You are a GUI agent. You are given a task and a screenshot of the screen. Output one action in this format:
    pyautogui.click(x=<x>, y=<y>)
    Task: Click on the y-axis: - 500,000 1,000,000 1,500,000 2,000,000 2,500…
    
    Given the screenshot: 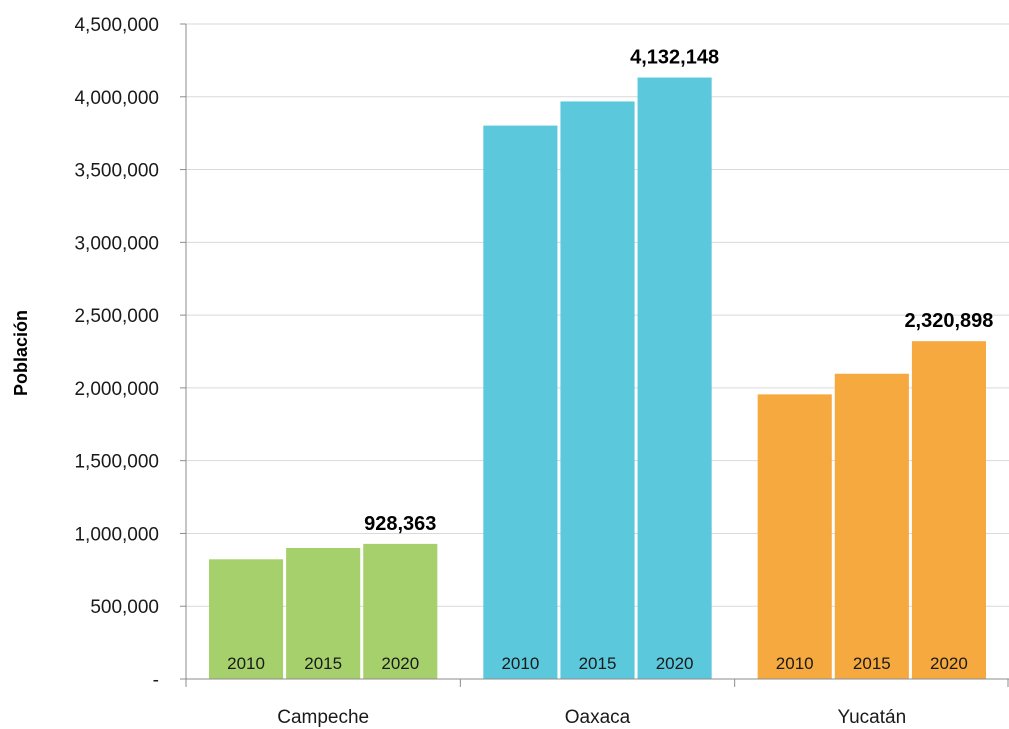 What is the action you would take?
    pyautogui.click(x=130, y=353)
    